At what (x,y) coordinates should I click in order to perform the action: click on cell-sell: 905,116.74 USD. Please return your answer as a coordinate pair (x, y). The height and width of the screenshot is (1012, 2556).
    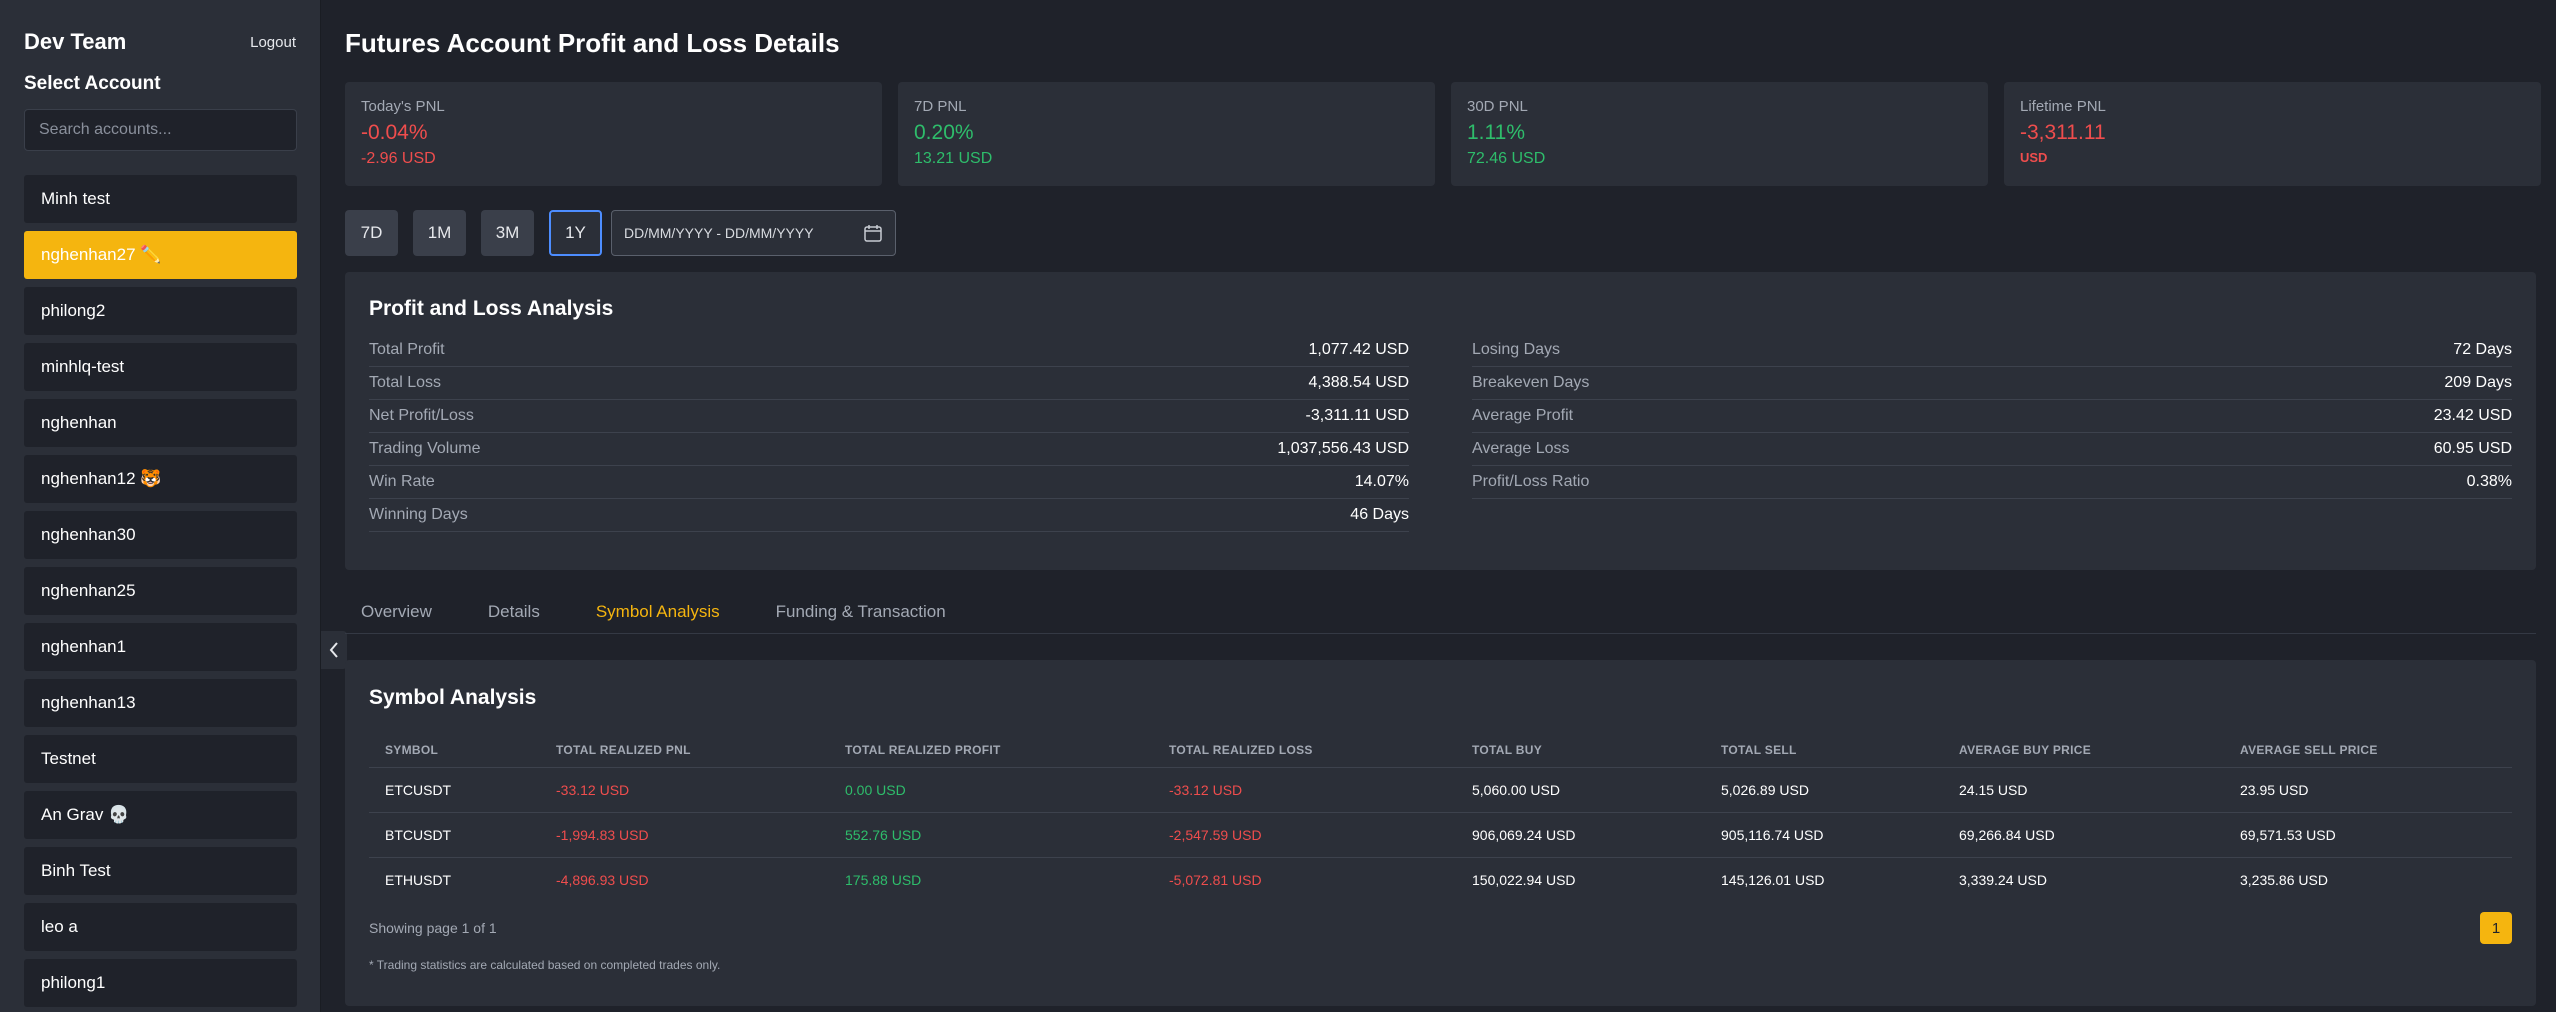
    Looking at the image, I should click on (1824, 834).